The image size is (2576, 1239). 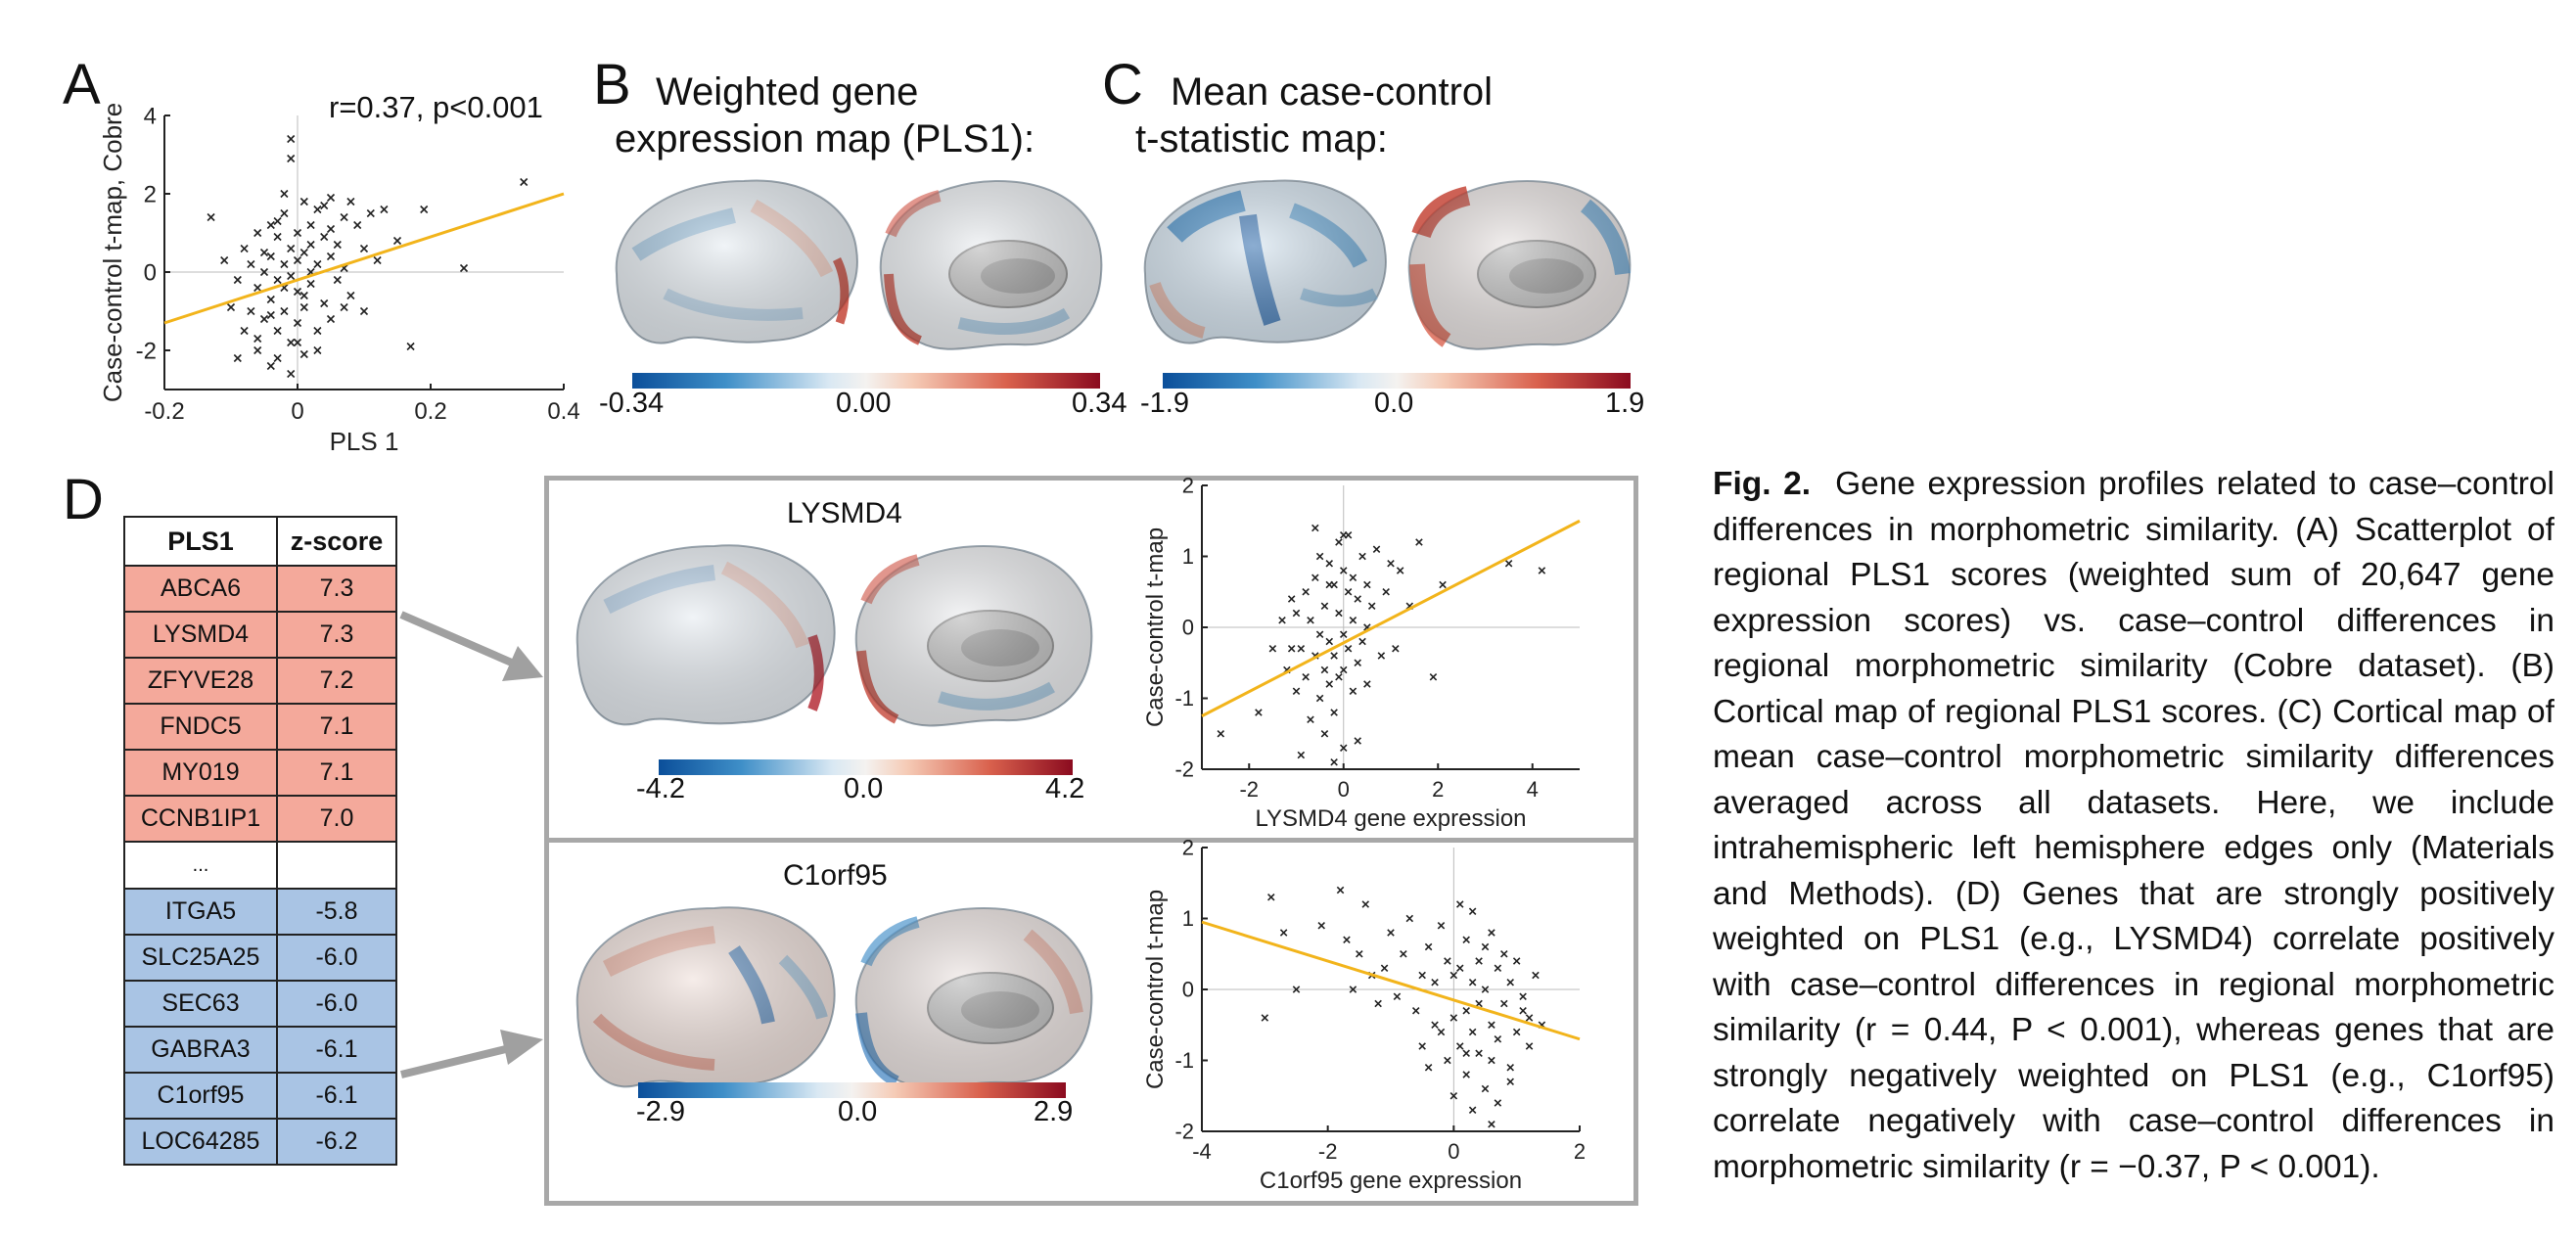 What do you see at coordinates (859, 264) in the screenshot?
I see `panel-b-brain-maps` at bounding box center [859, 264].